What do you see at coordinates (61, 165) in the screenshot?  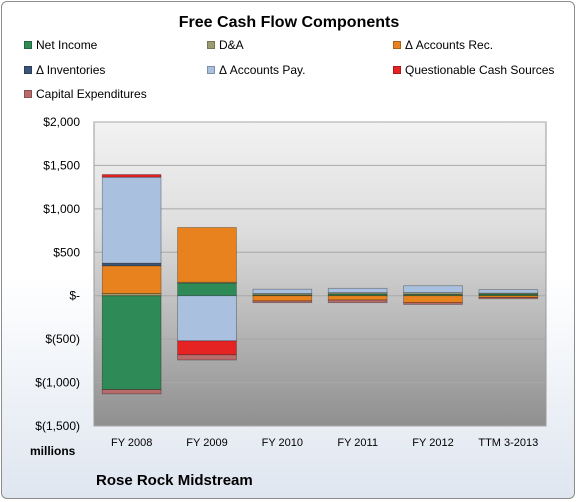 I see `y-tick-label: $1,500` at bounding box center [61, 165].